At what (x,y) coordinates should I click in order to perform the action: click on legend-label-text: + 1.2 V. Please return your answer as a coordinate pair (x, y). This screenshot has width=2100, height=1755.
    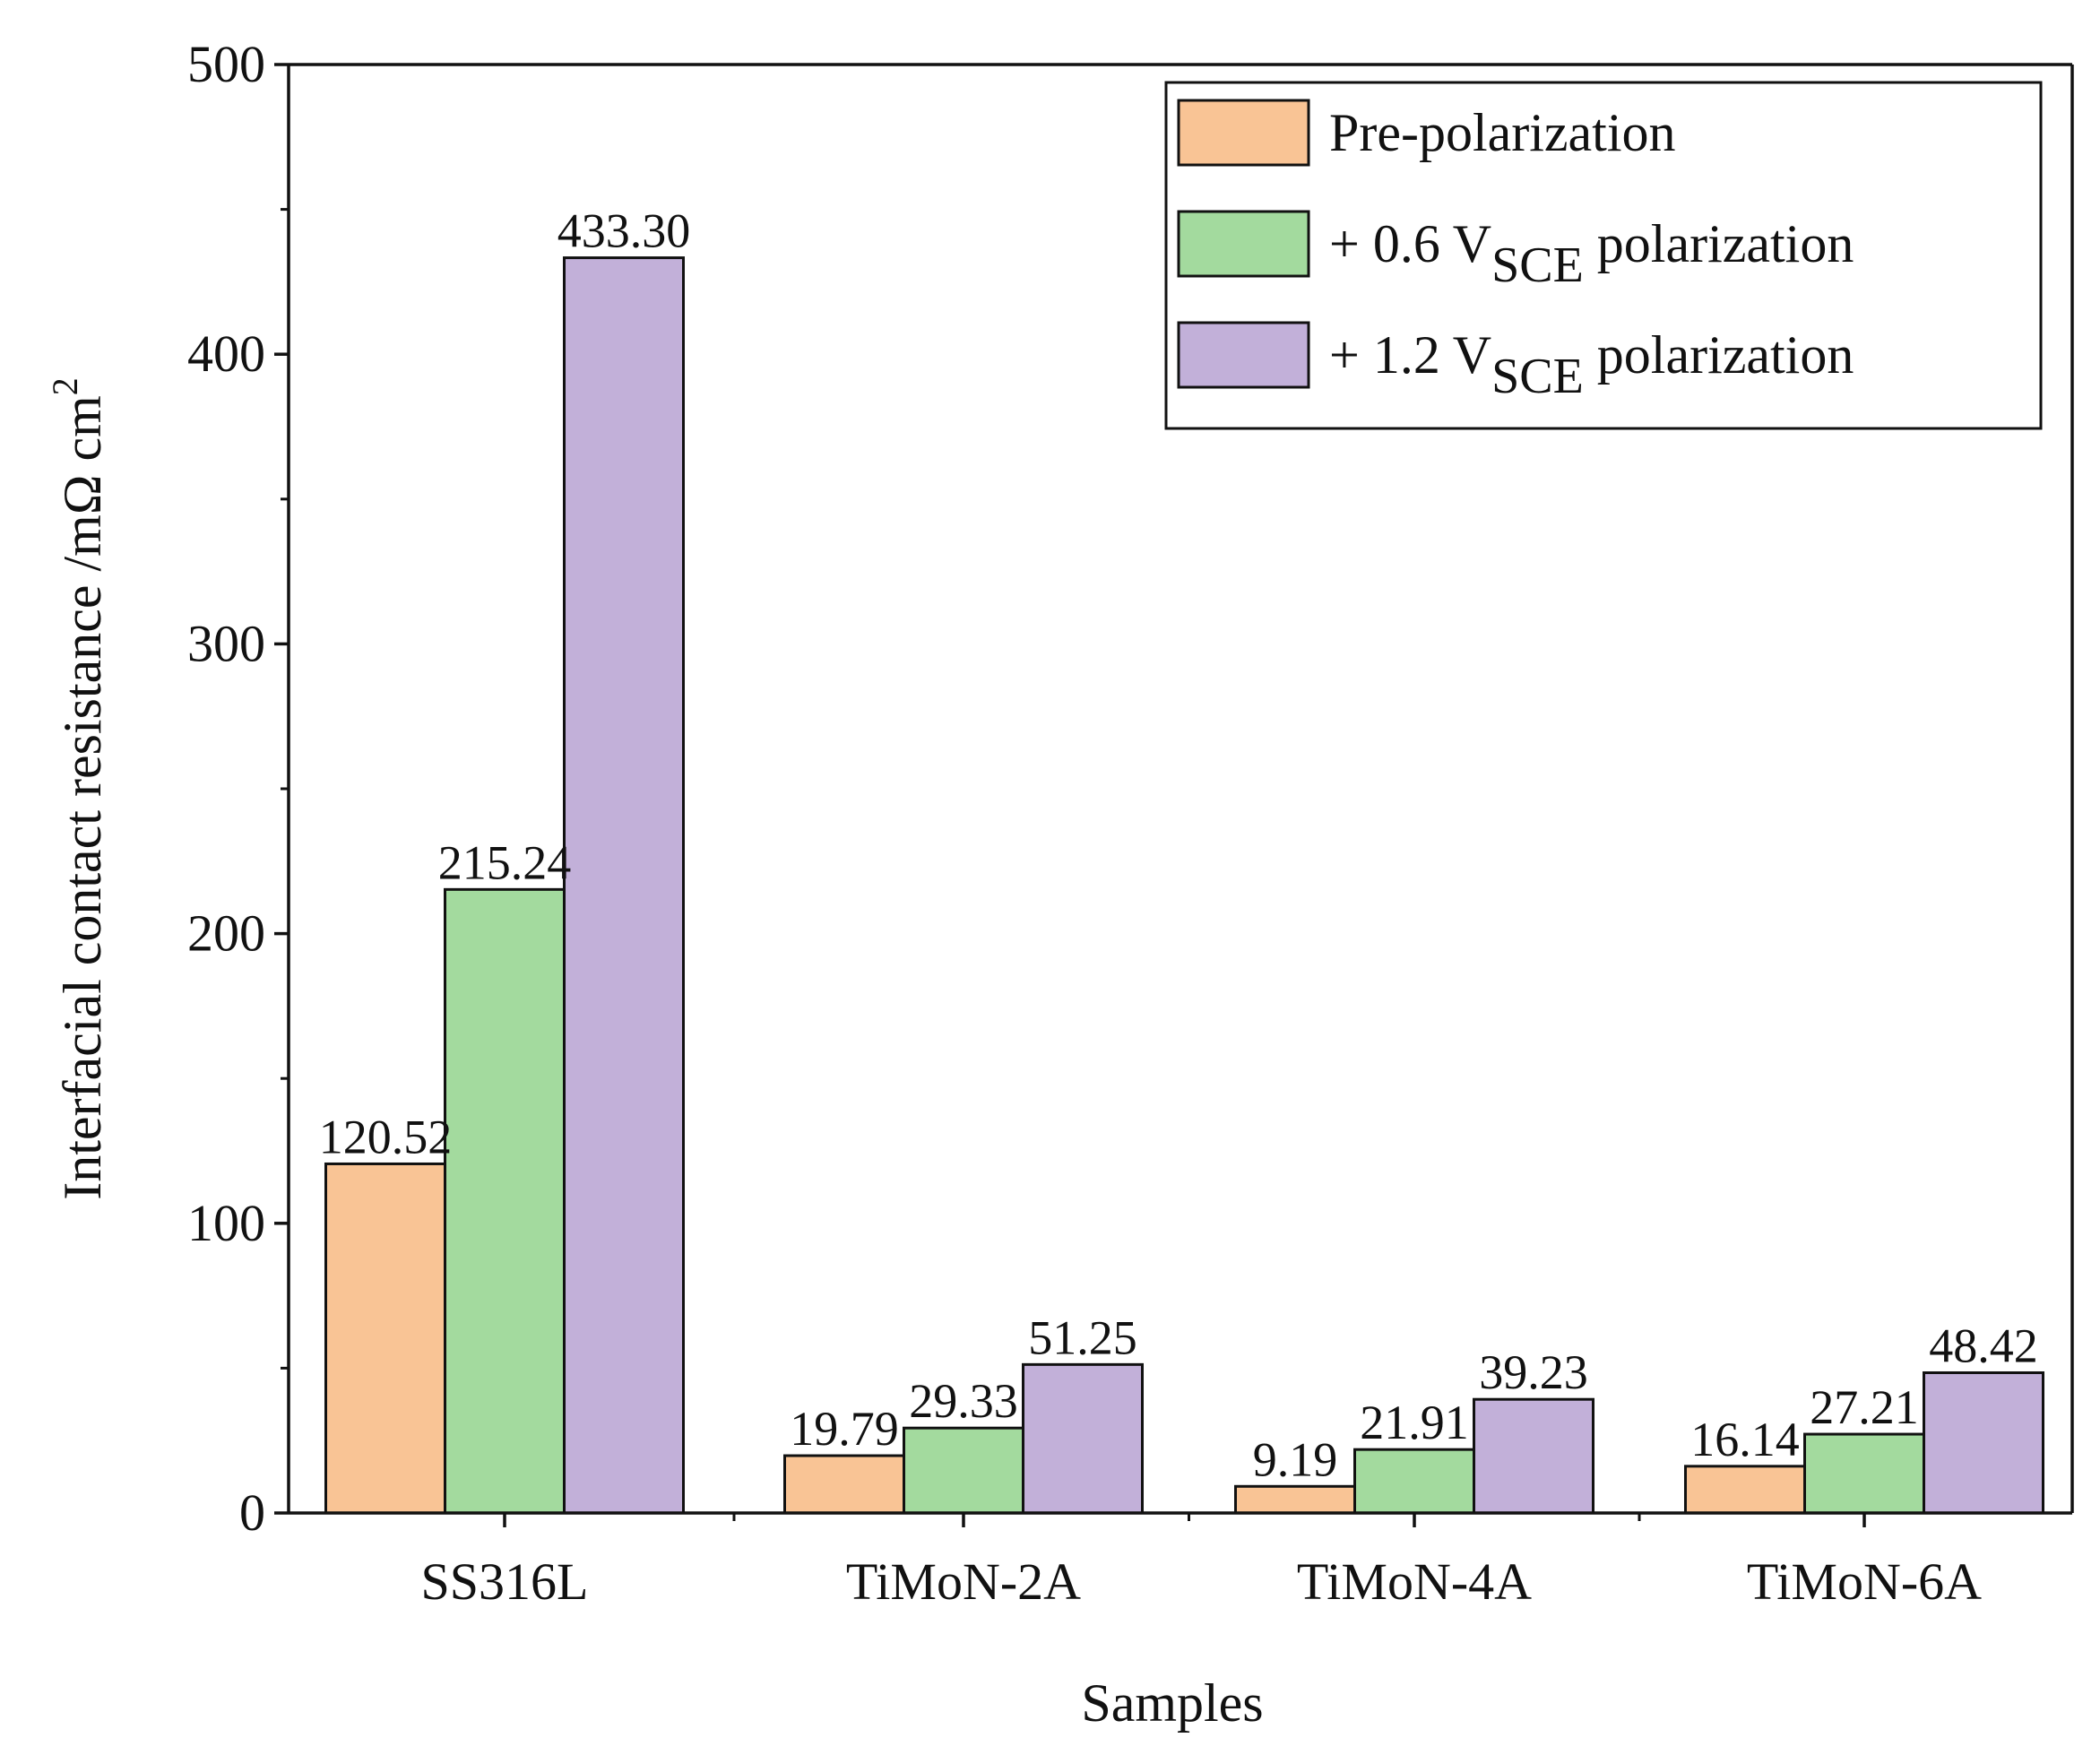
    Looking at the image, I should click on (1410, 355).